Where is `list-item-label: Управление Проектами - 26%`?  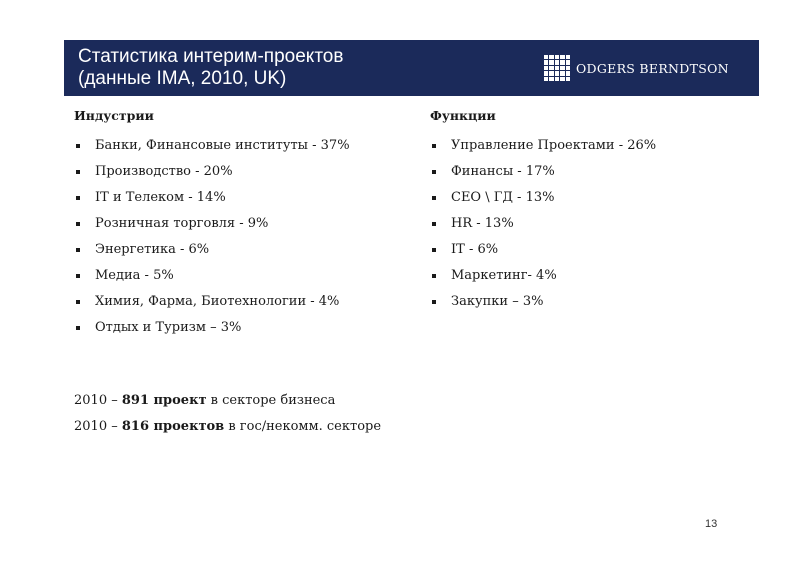
list-item-label: Управление Проектами - 26% is located at coordinates (554, 145).